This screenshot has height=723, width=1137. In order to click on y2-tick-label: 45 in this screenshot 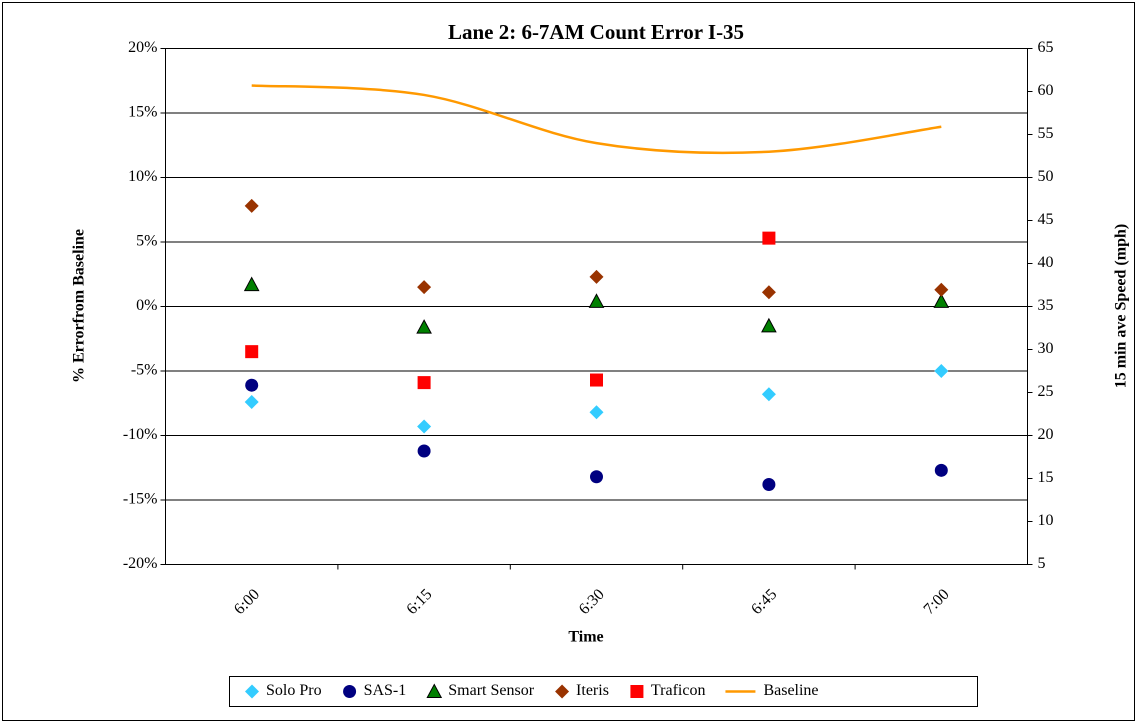, I will do `click(1046, 219)`.